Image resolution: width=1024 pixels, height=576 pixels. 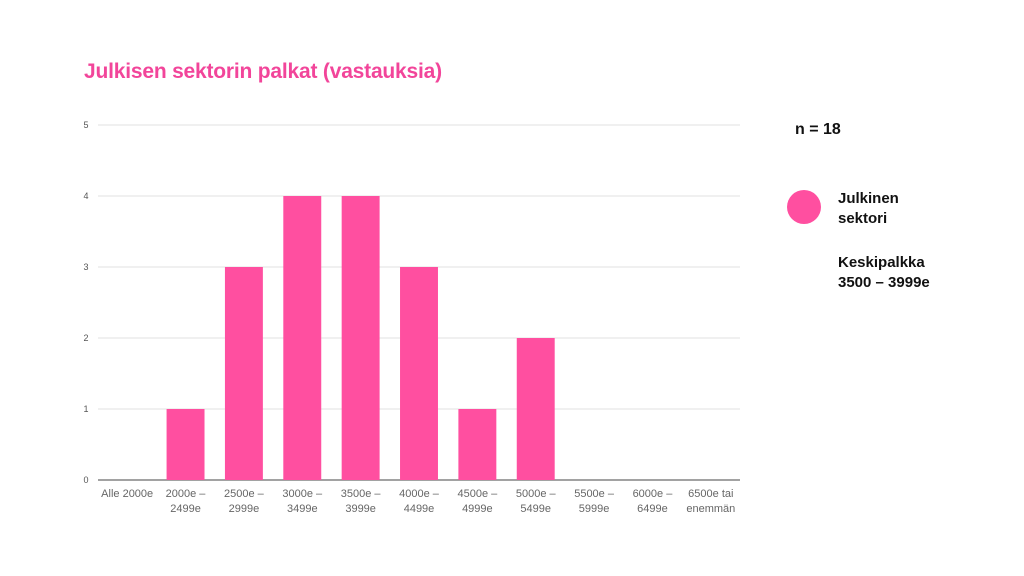 What do you see at coordinates (302, 501) in the screenshot?
I see `x-tick-label: 3000e –3499e` at bounding box center [302, 501].